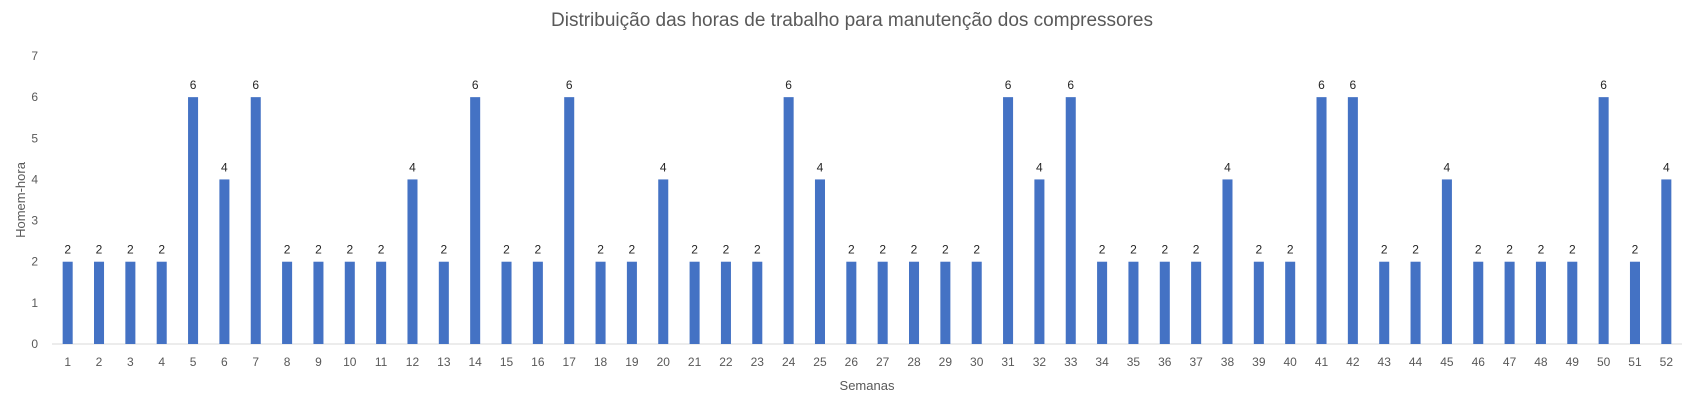 The height and width of the screenshot is (406, 1704). I want to click on x-tick-label: 16, so click(538, 362).